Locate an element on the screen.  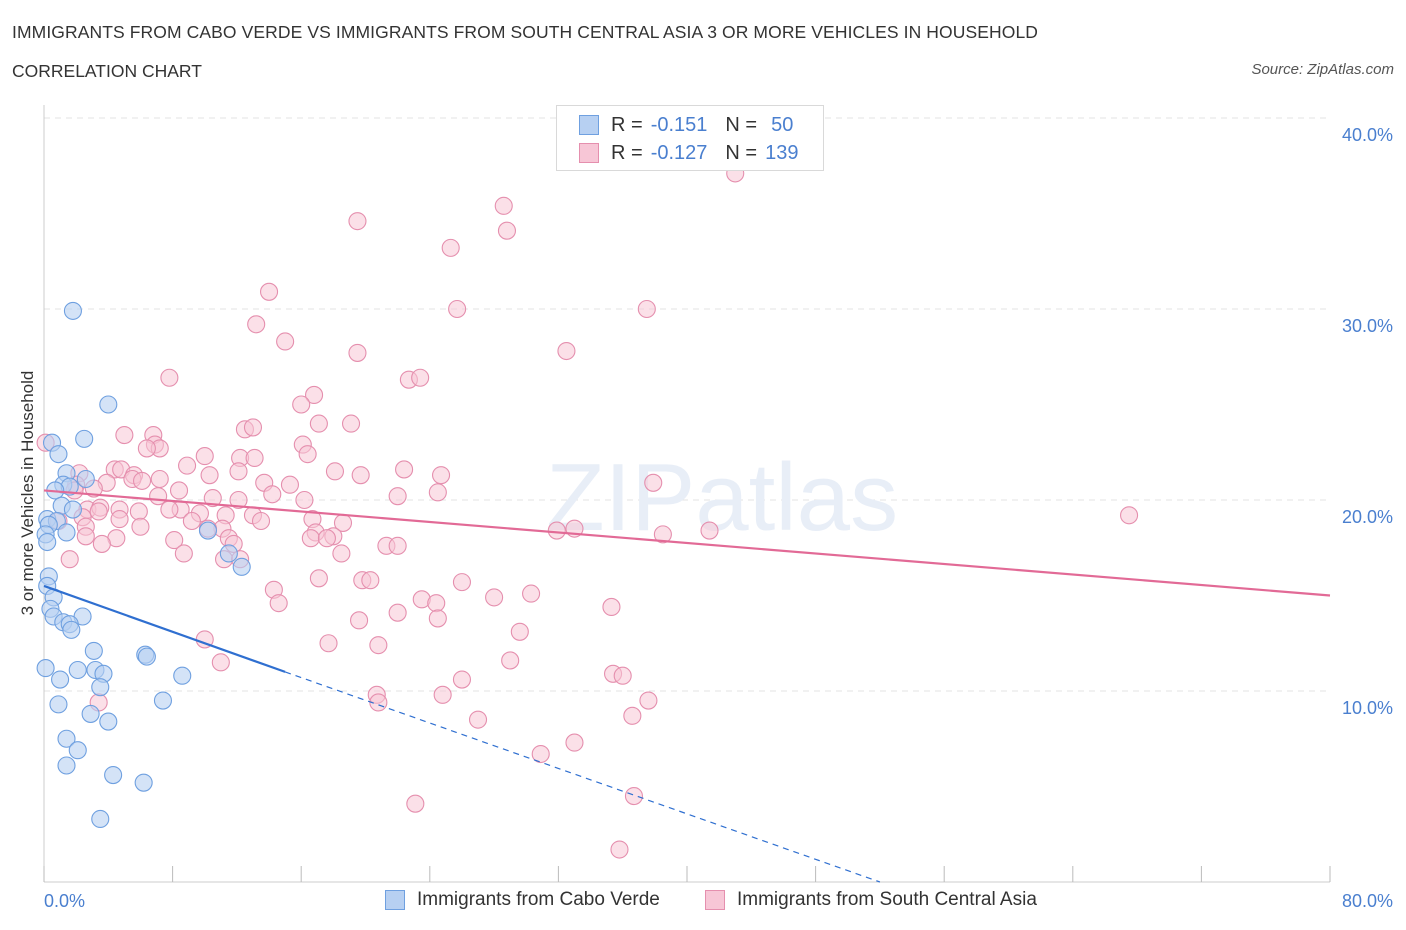
n-value: 50 is located at coordinates (782, 124).